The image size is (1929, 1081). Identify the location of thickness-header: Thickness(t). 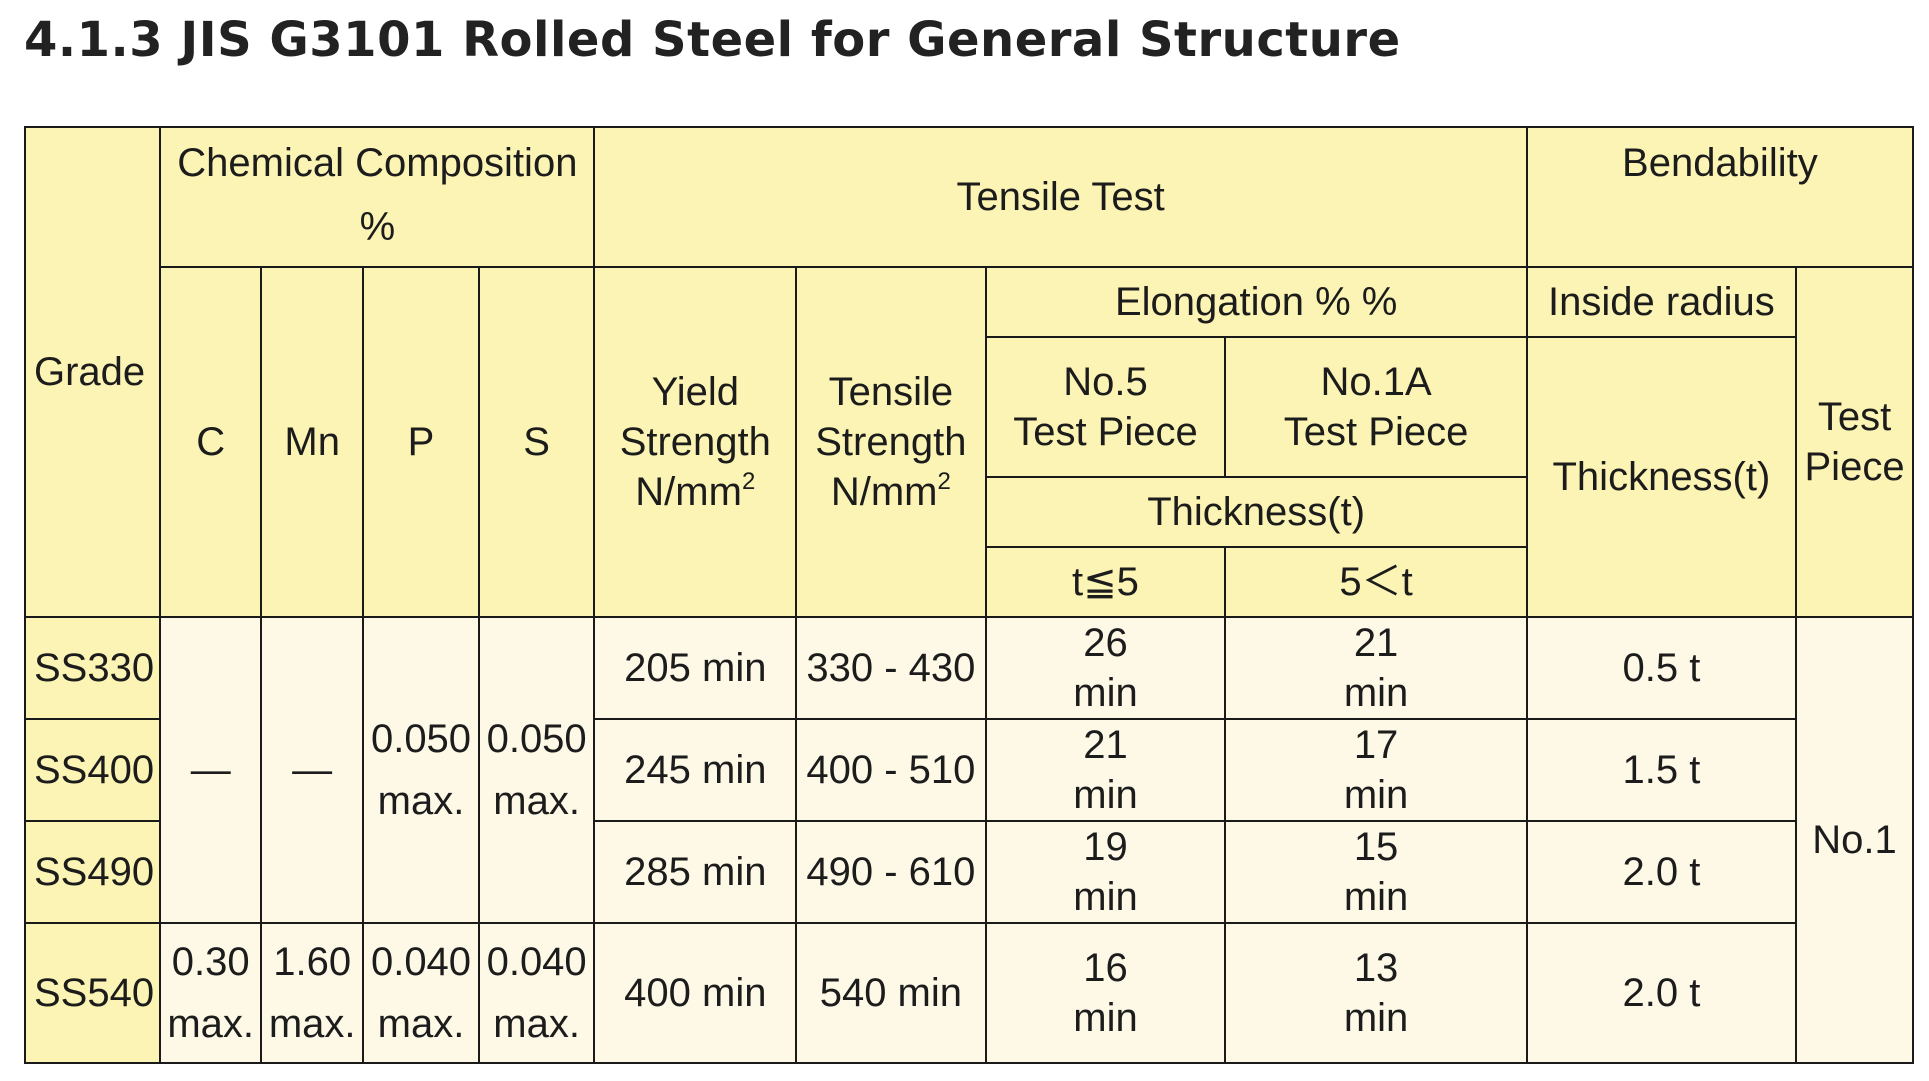
(1256, 512).